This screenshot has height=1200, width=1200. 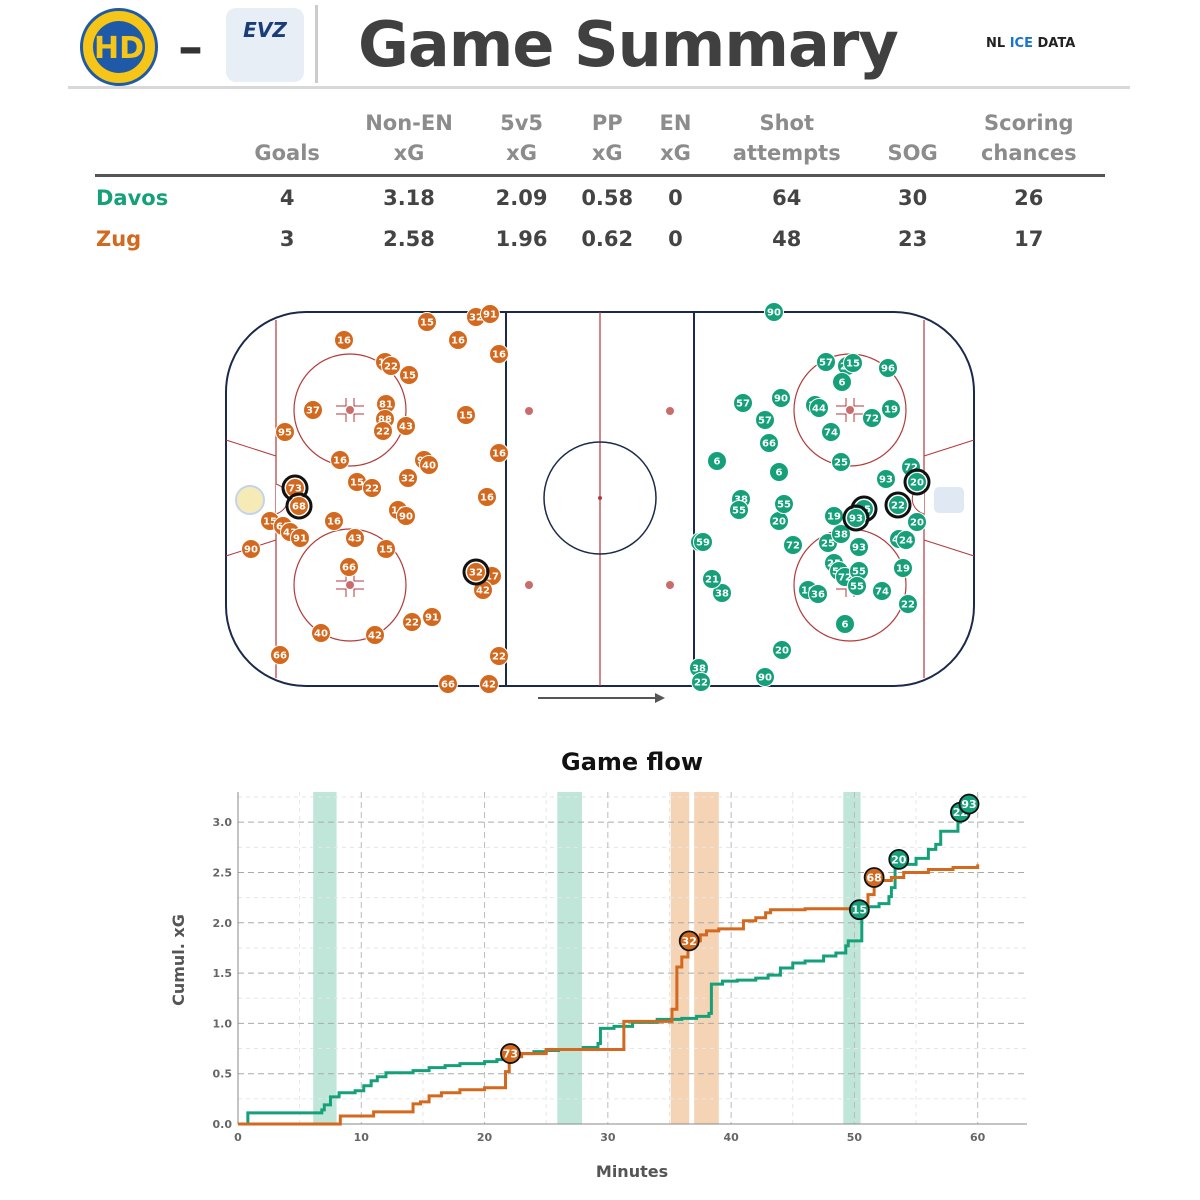 I want to click on goal-marker-zug: 73, so click(x=510, y=1053).